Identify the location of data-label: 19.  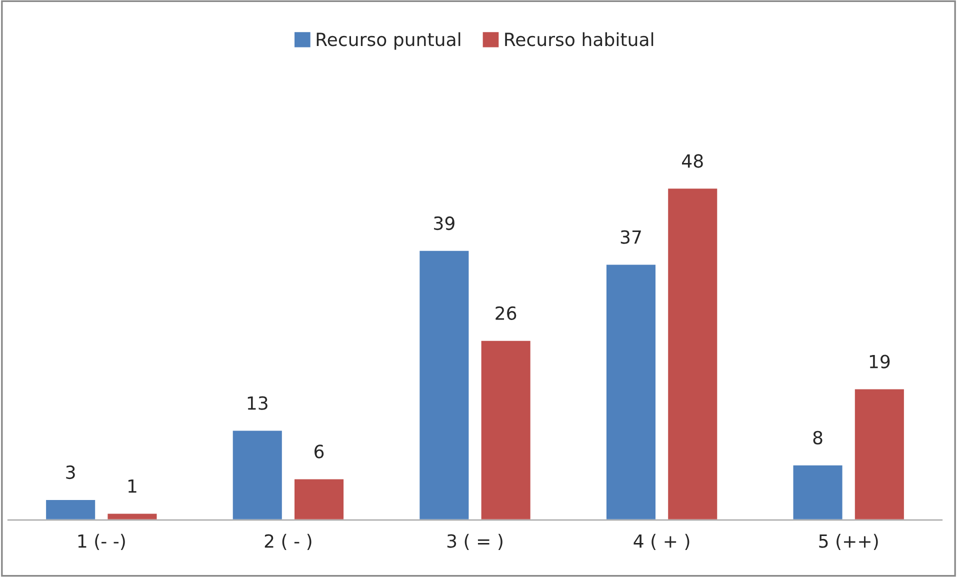
(880, 361).